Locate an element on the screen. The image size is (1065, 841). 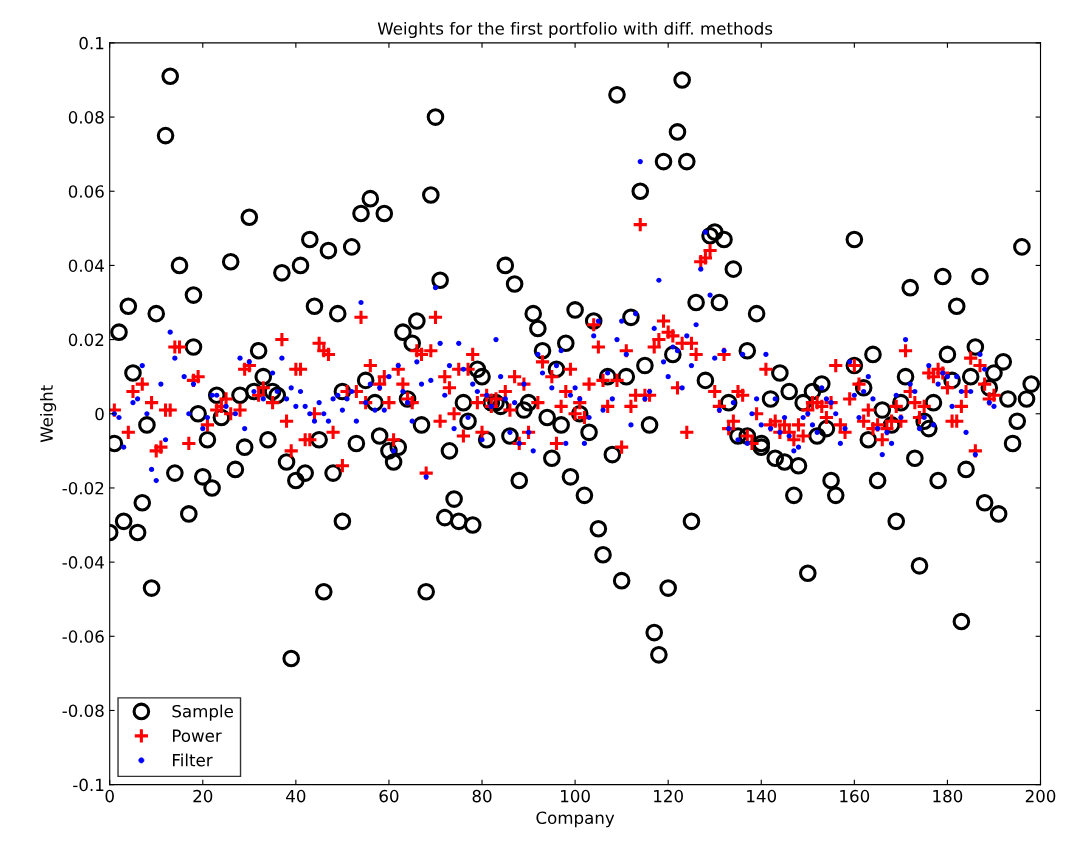
y-tick-label: 0 is located at coordinates (99, 414).